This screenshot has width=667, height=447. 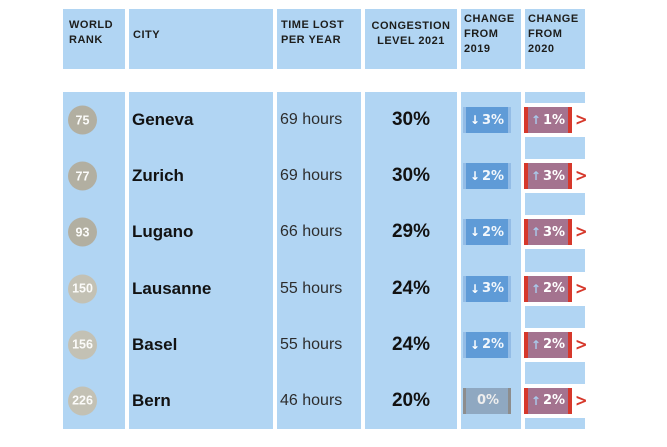 What do you see at coordinates (555, 39) in the screenshot?
I see `header-change-2020: CHANGE FROM 2020` at bounding box center [555, 39].